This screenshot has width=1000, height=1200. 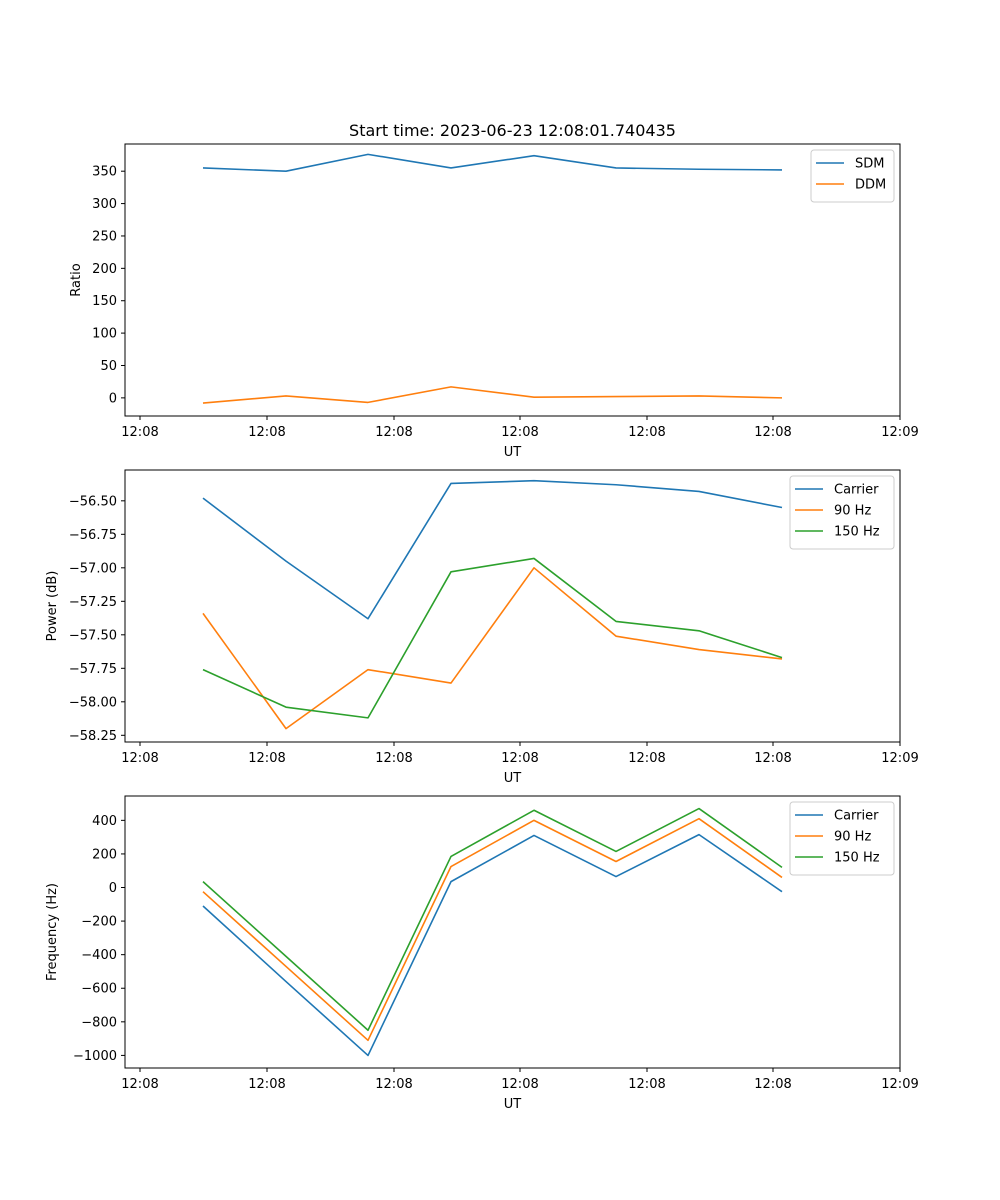 I want to click on chart-title: Start time: 2023-06-23 12:08:01.740435, so click(x=512, y=130).